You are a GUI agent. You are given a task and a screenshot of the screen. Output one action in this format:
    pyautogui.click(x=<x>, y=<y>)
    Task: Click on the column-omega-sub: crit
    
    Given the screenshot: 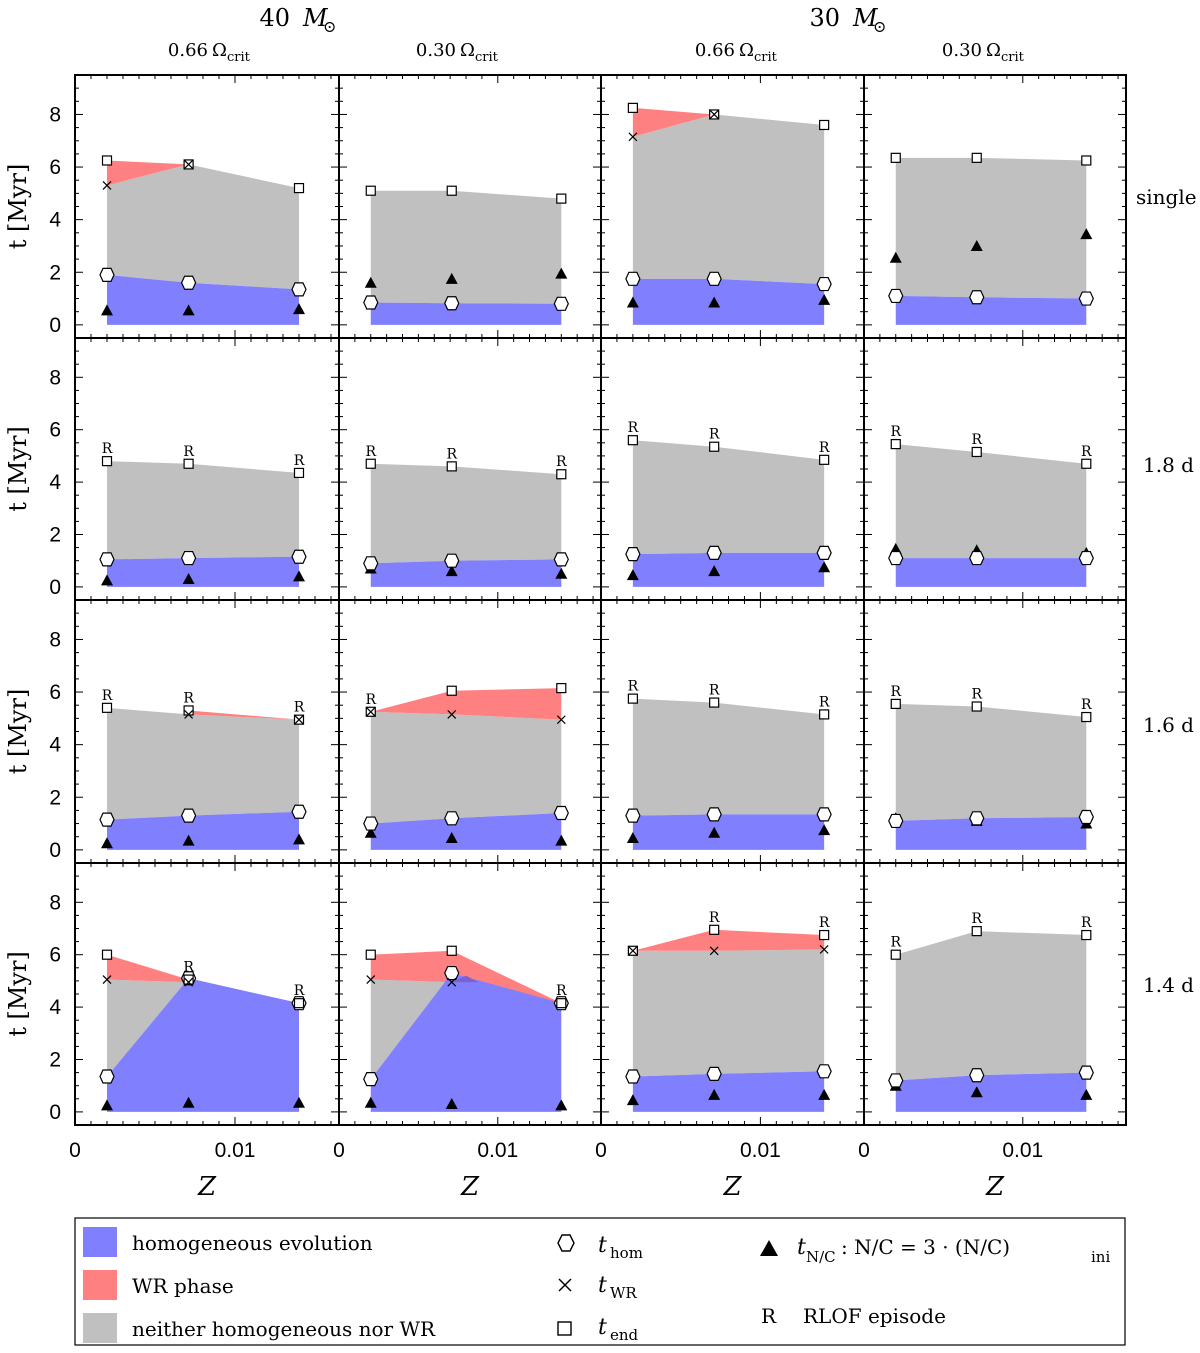 What is the action you would take?
    pyautogui.click(x=766, y=57)
    